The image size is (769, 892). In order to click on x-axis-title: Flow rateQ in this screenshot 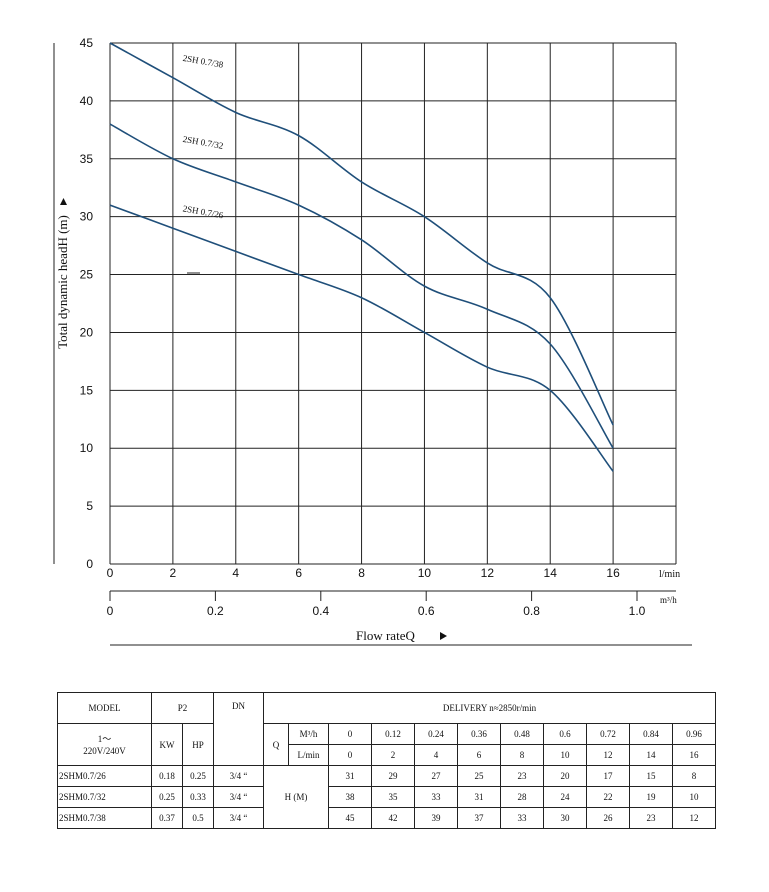, I will do `click(385, 635)`.